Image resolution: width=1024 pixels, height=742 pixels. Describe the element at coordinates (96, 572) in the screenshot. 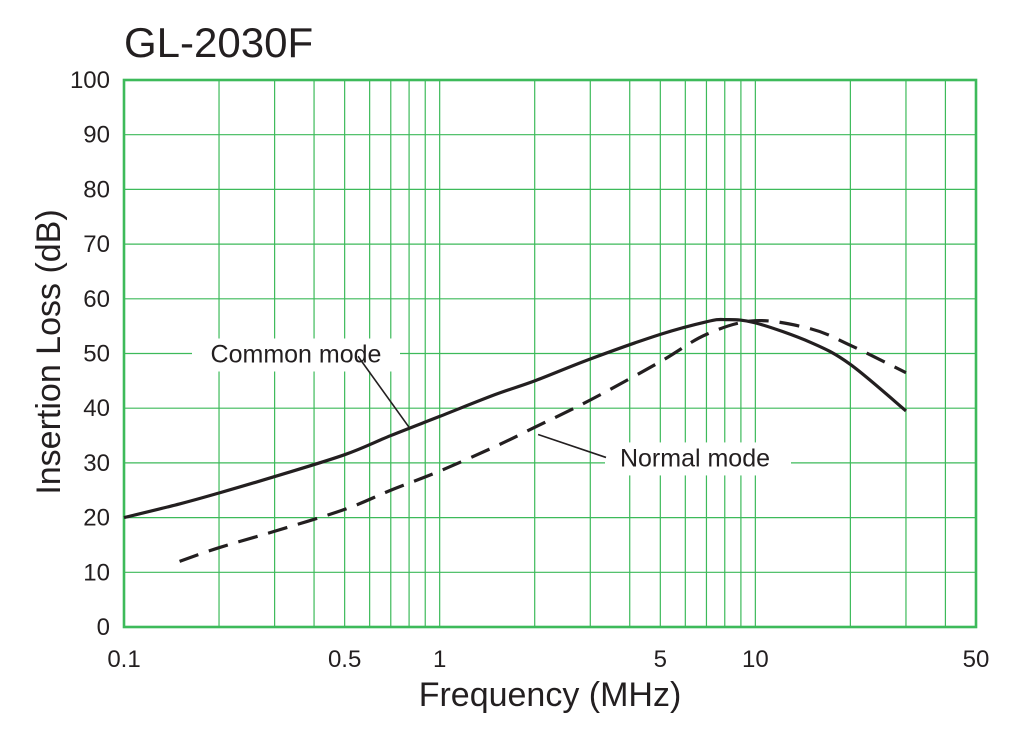

I see `y-tick-label: 10` at that location.